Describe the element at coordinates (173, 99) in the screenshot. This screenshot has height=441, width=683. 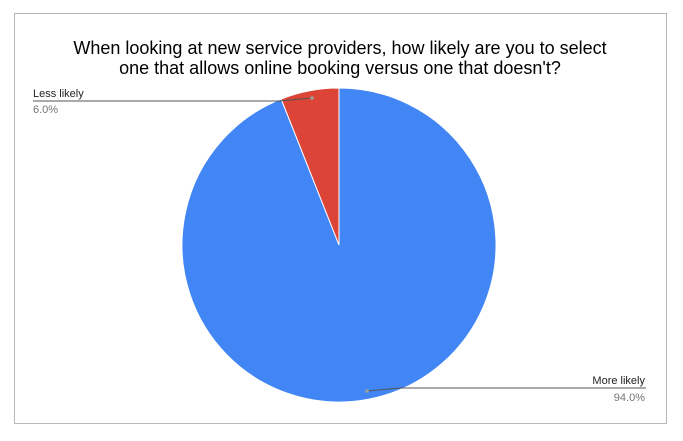
I see `leader-line-less-likely` at that location.